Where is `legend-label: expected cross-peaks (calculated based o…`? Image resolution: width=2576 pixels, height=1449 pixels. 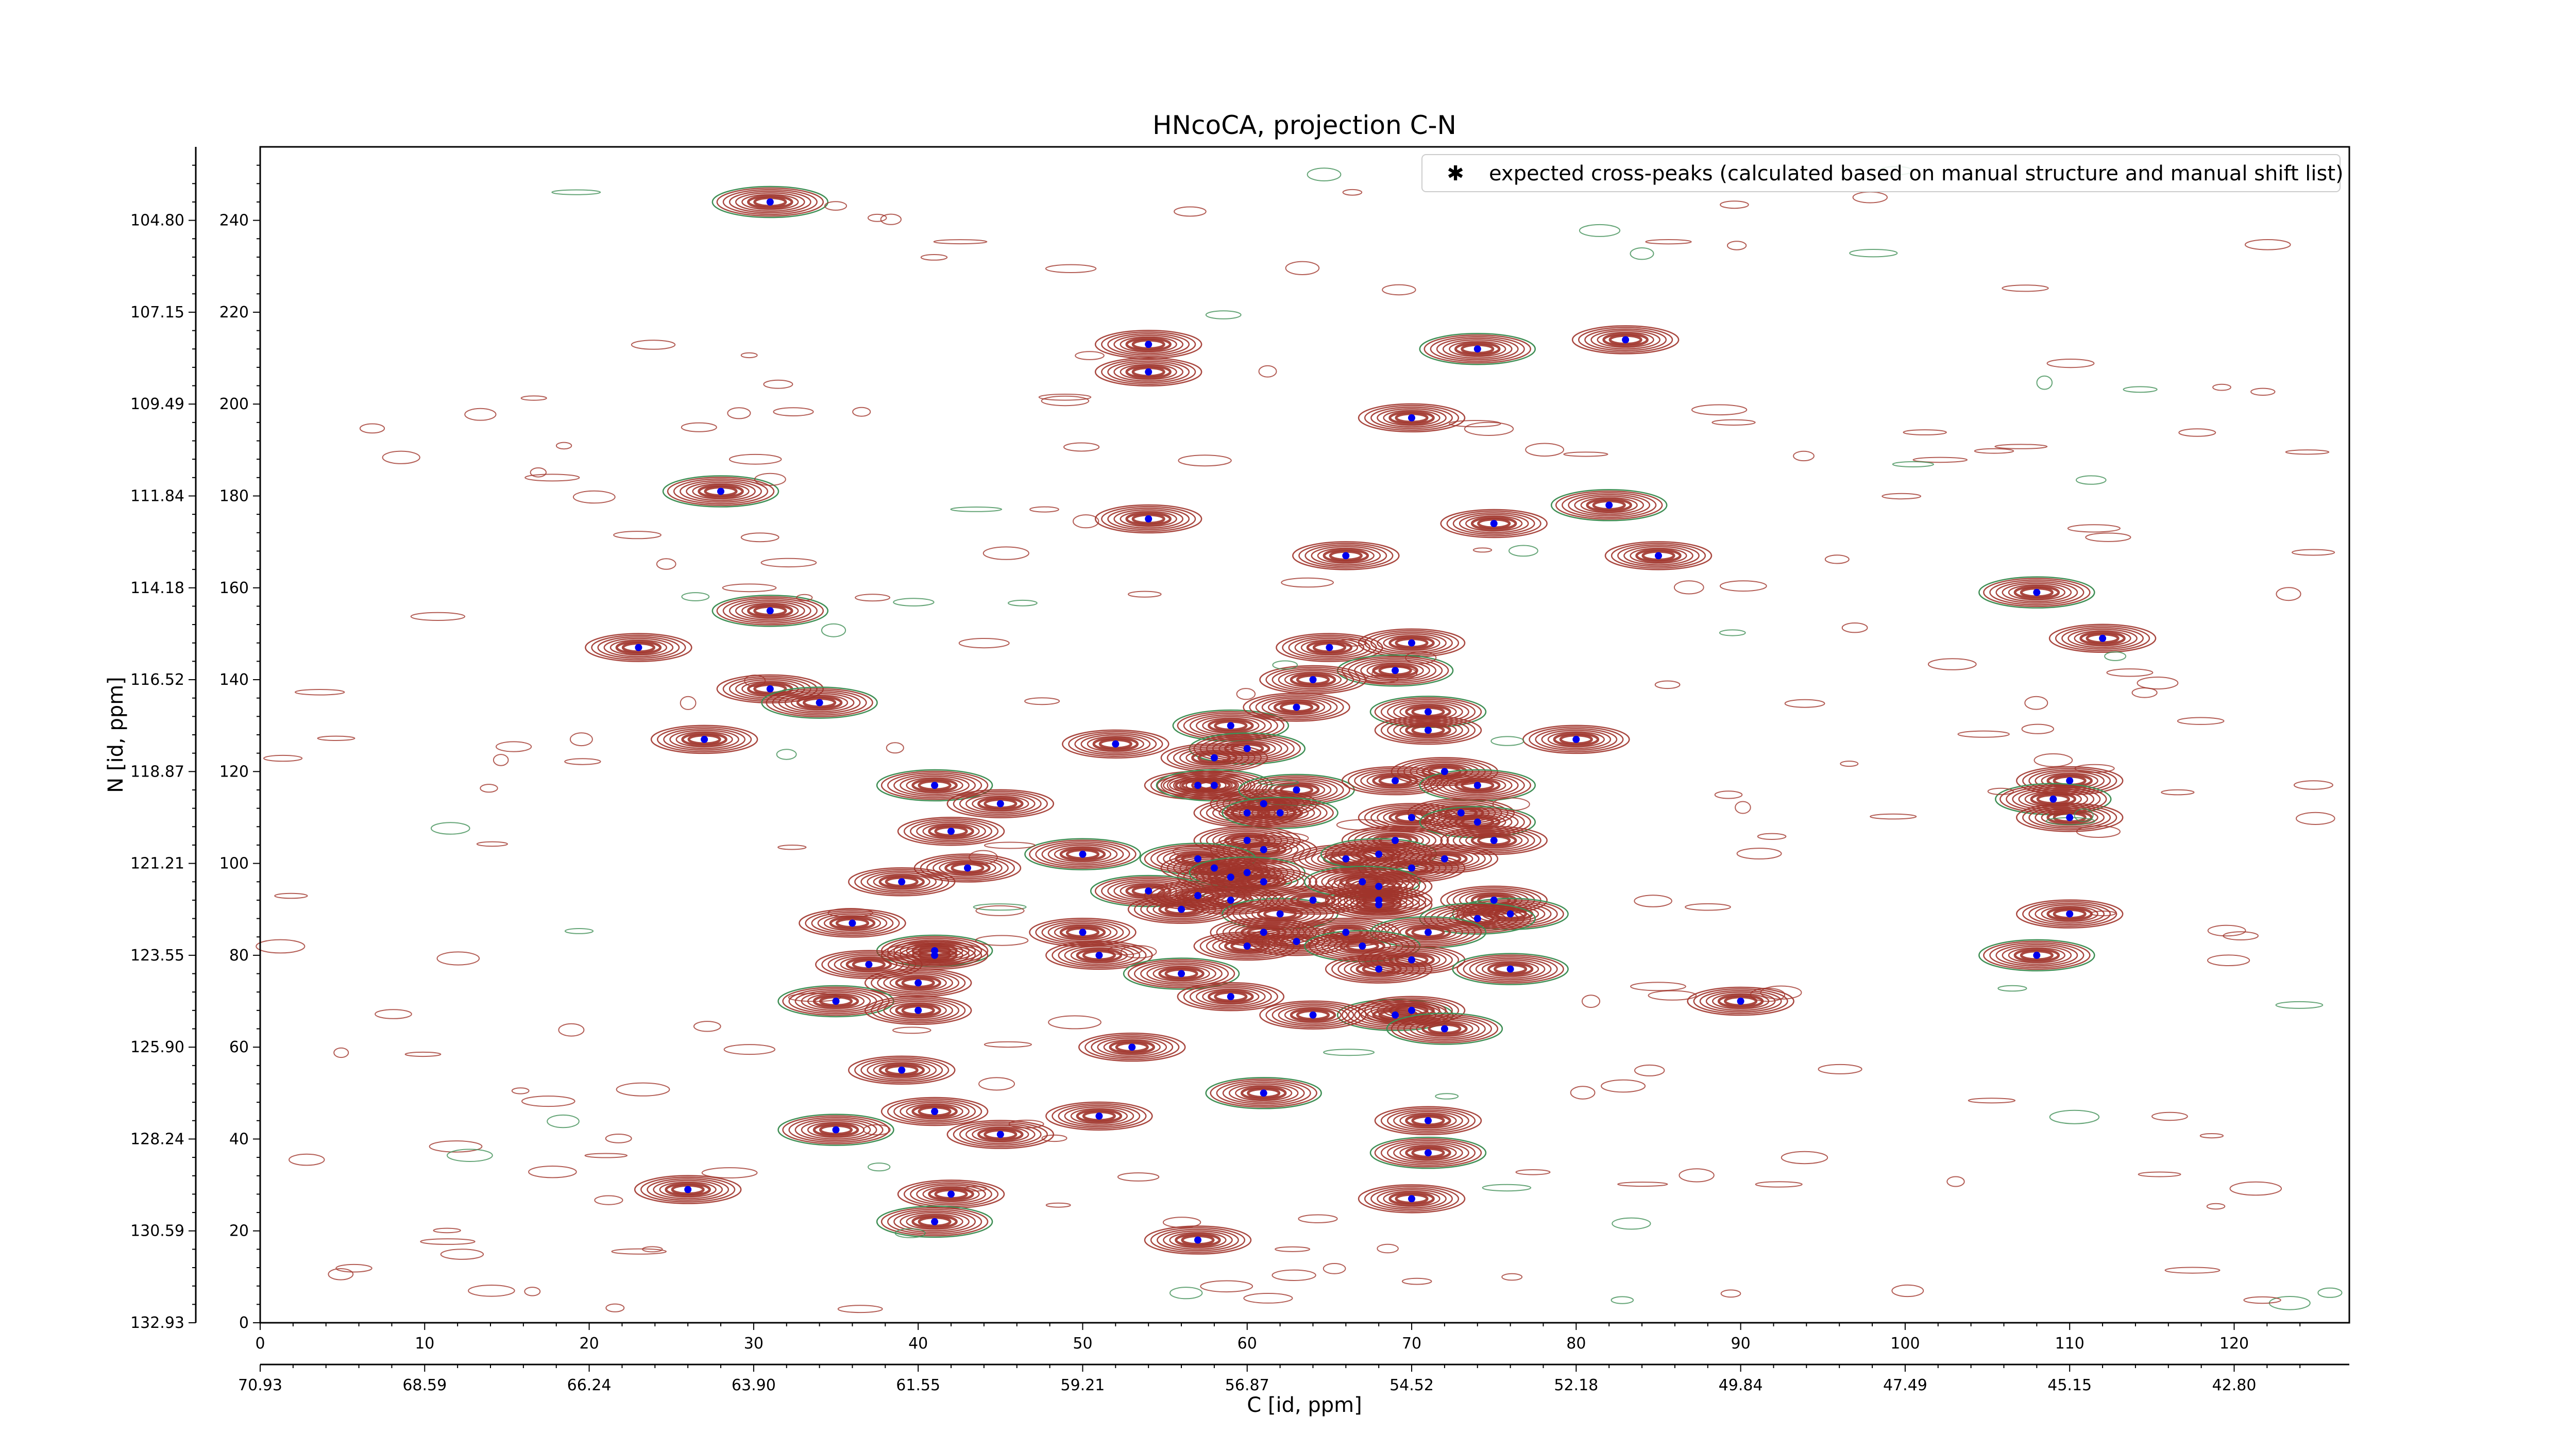 legend-label: expected cross-peaks (calculated based o… is located at coordinates (1916, 174).